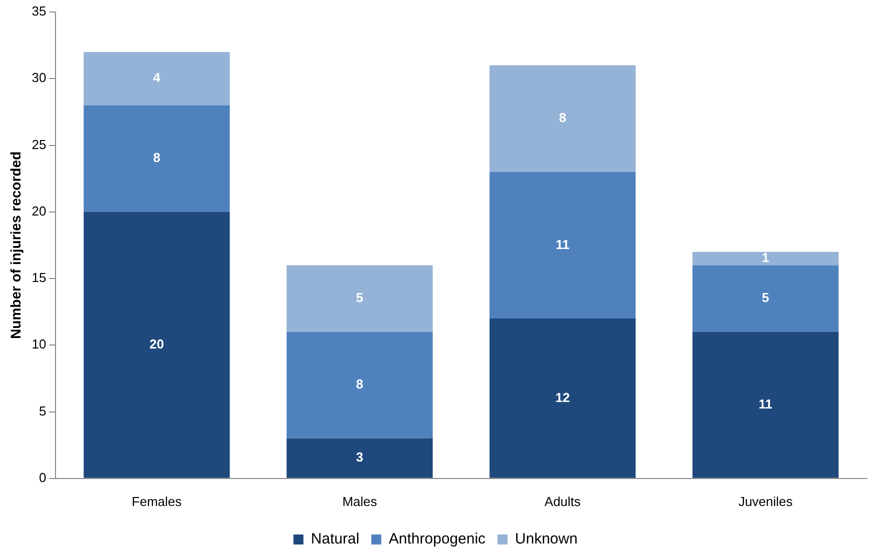  What do you see at coordinates (39, 78) in the screenshot?
I see `y-tick-label: 30` at bounding box center [39, 78].